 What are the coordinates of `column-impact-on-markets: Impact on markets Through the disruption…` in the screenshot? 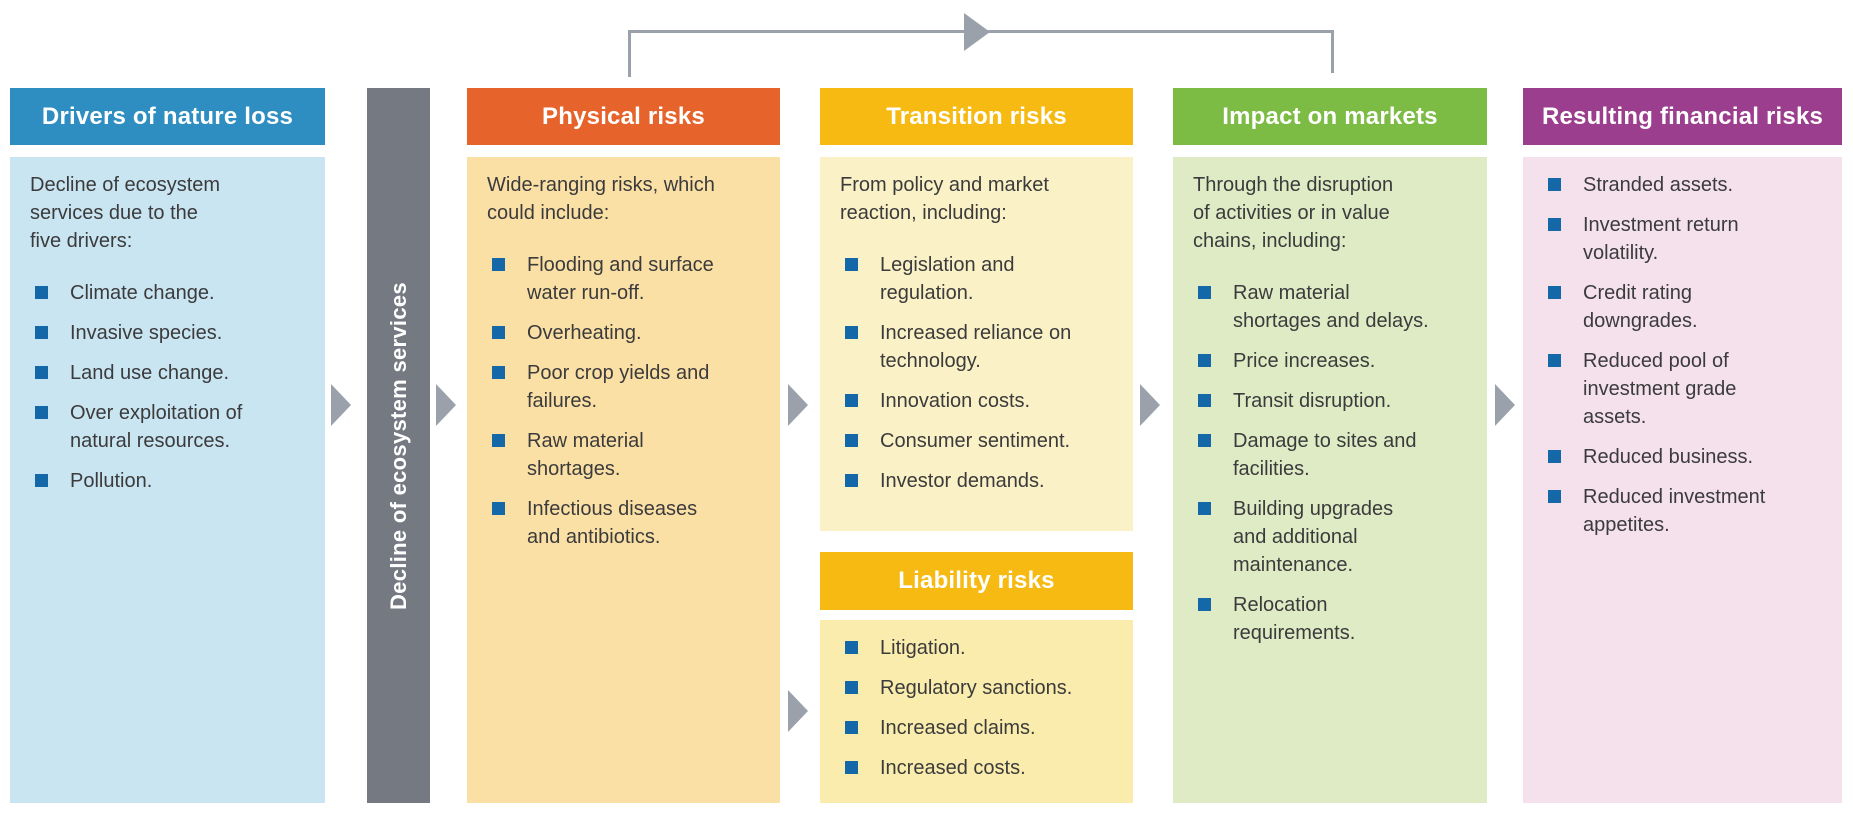 It's located at (1330, 445).